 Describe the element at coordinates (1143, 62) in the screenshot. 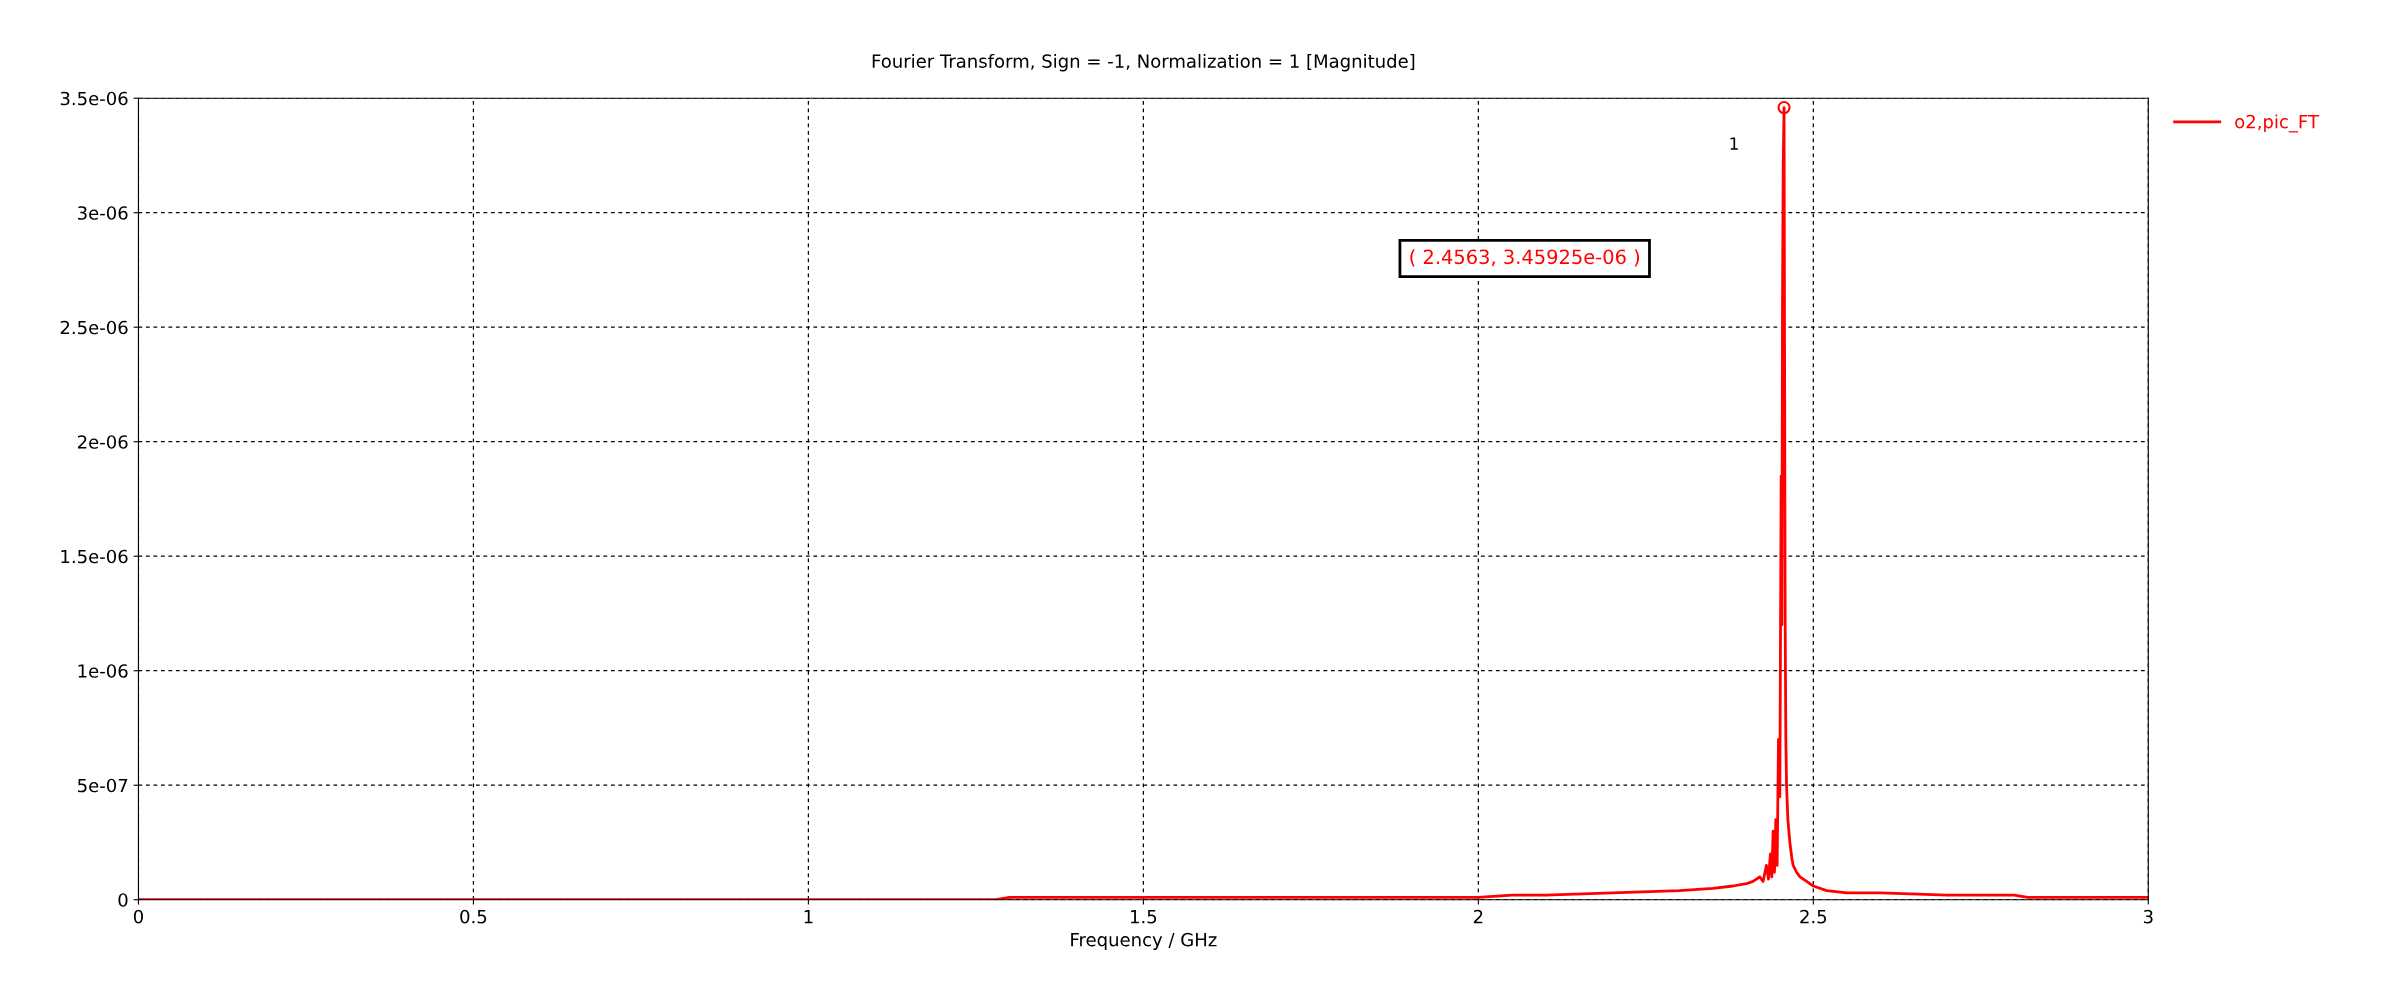

I see `chart-title: Fourier Transform, Sign = -1, Normalization = 1 [Magnitude]` at that location.